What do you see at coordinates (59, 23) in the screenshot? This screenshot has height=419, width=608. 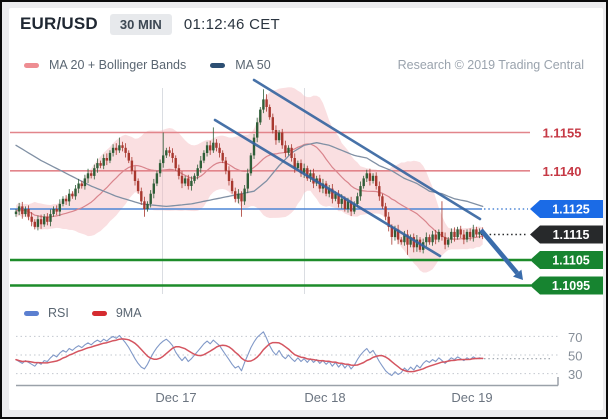 I see `symbol-title: EUR/USD` at bounding box center [59, 23].